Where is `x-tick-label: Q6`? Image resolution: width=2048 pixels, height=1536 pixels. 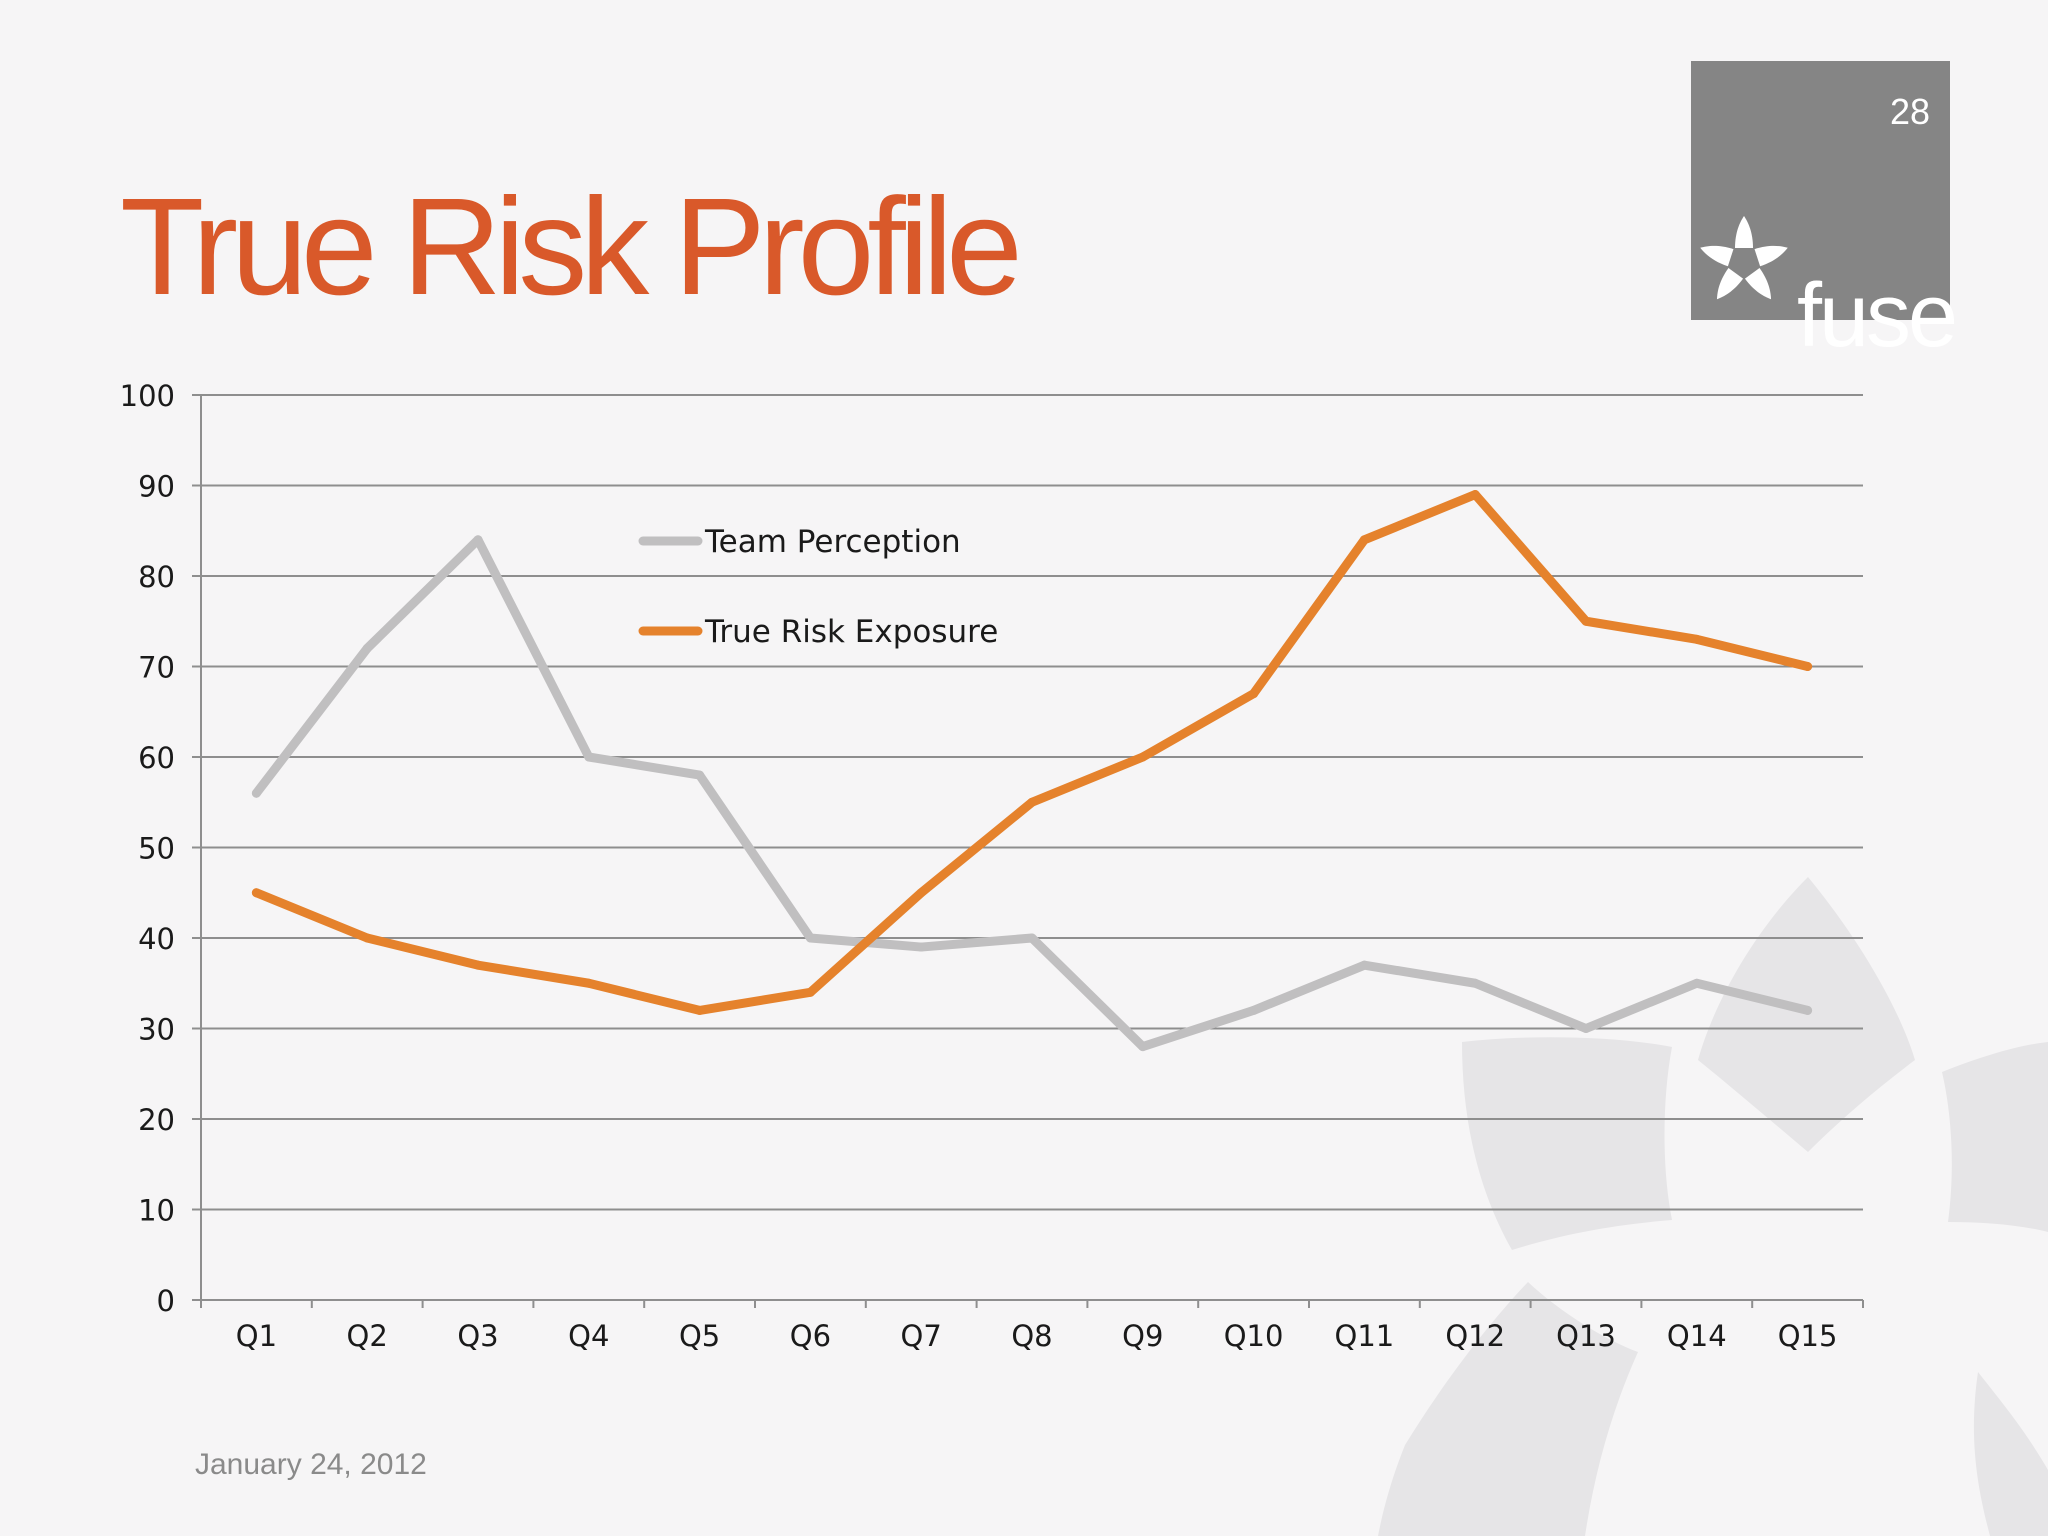 x-tick-label: Q6 is located at coordinates (810, 1336).